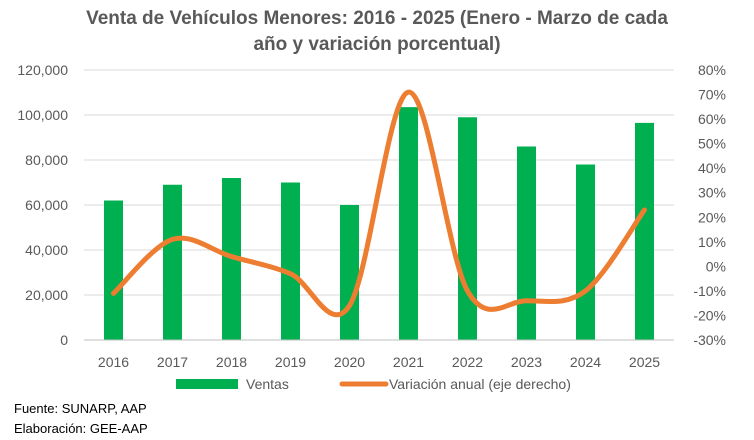 The image size is (754, 440). Describe the element at coordinates (709, 205) in the screenshot. I see `y-axis-right: -30% -20% -10% 0% 10% 20% 30% 40% 50% 60% 70% 80%` at that location.